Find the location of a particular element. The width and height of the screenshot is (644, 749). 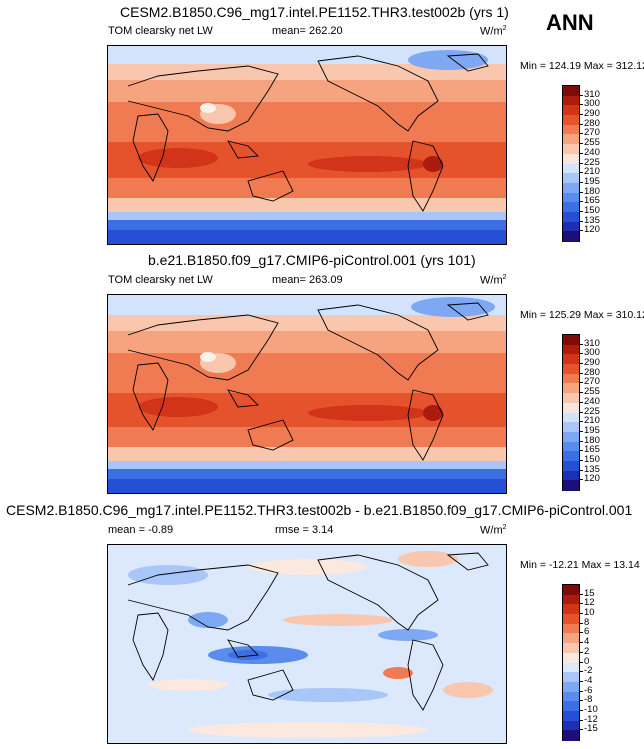

colorbar-tick-label: -4 is located at coordinates (588, 680).